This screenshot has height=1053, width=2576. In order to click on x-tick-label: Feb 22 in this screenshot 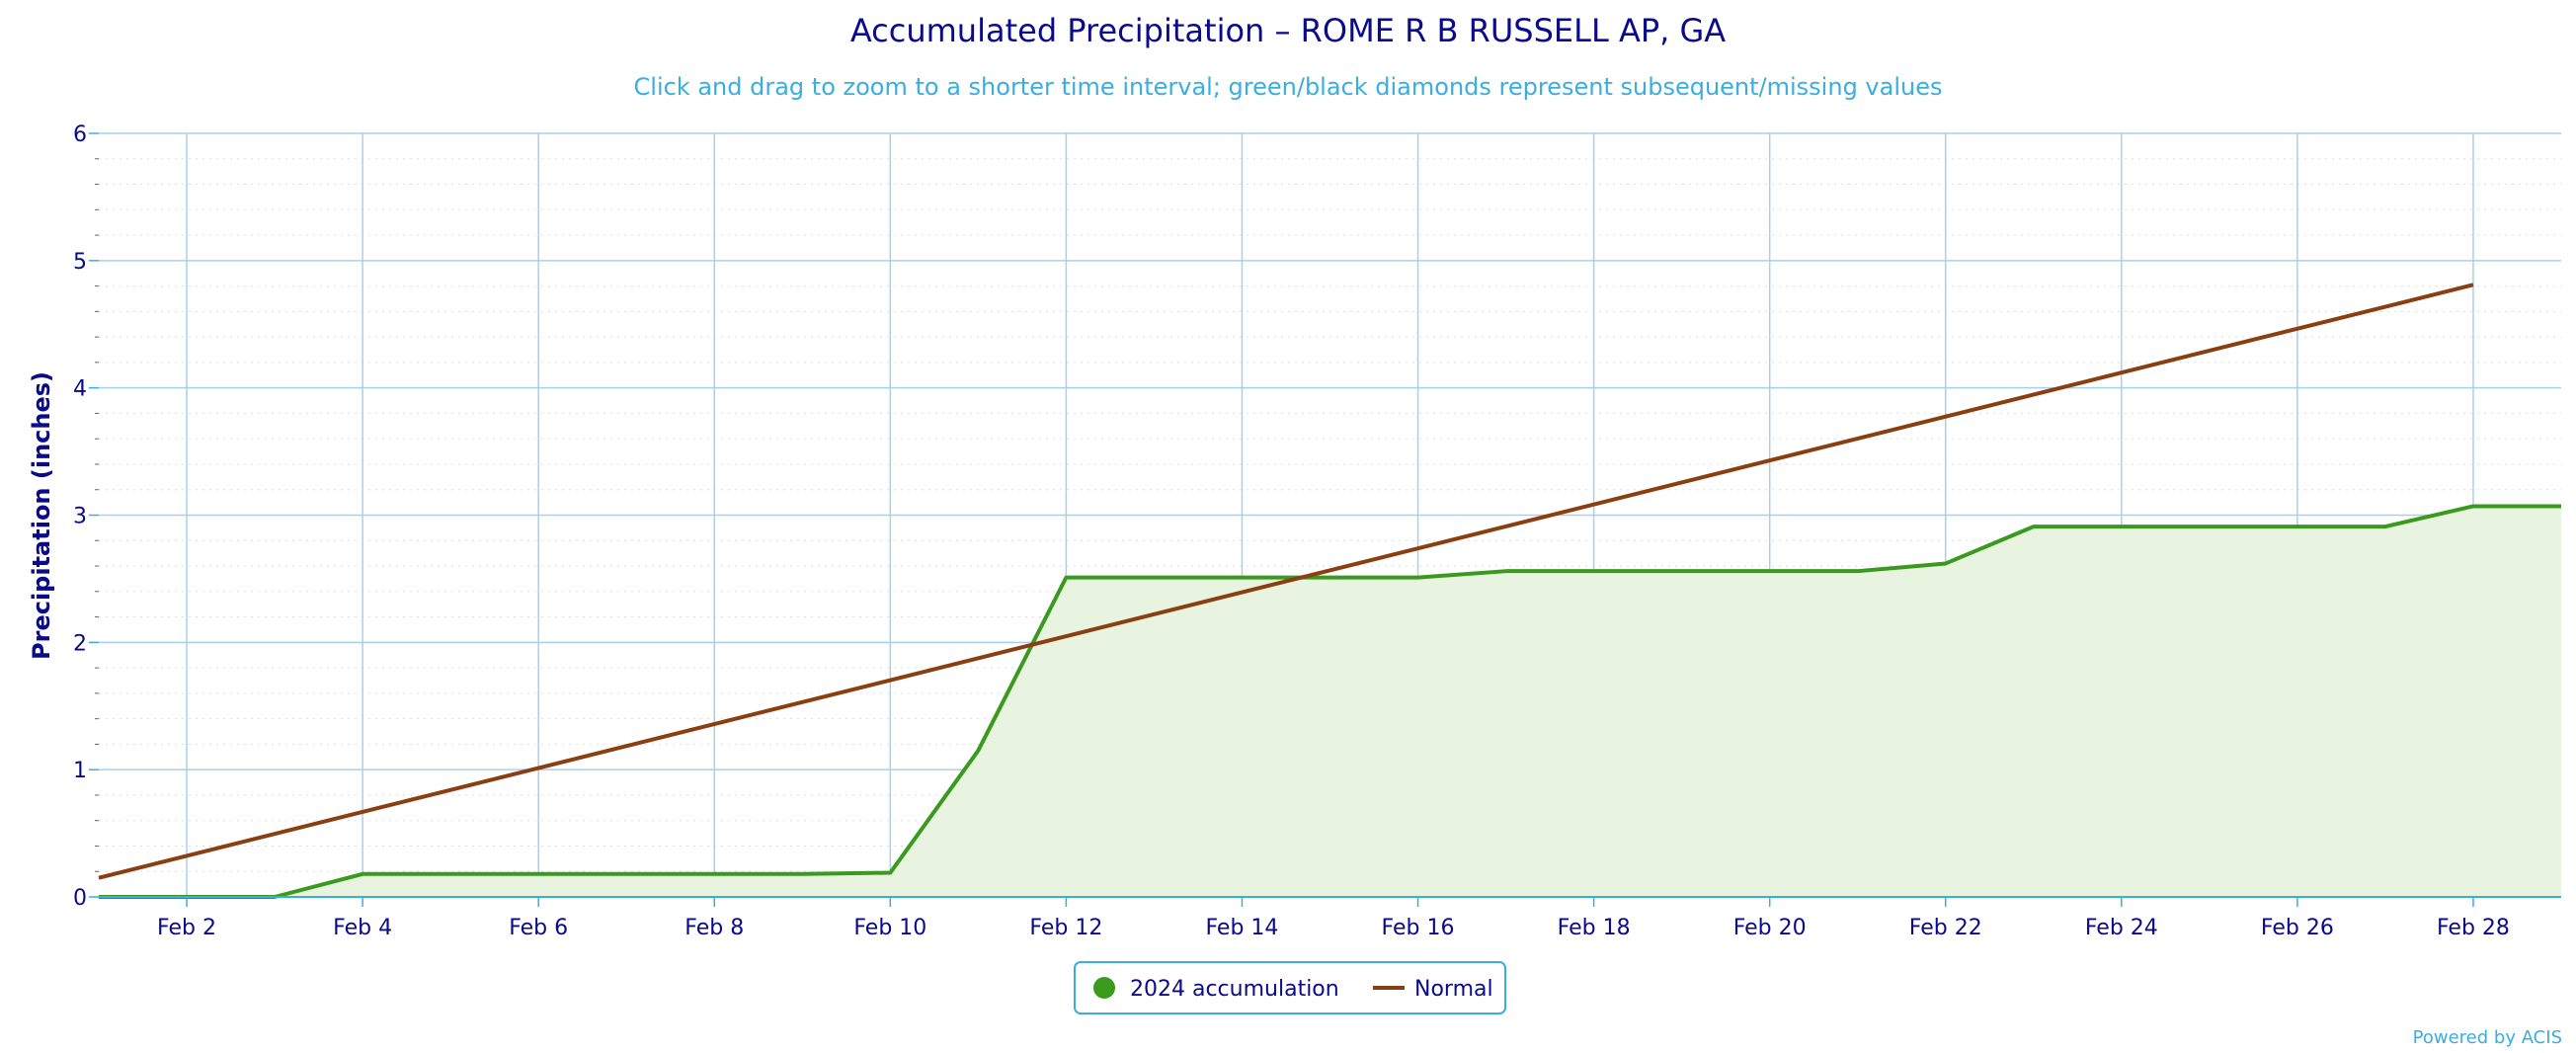, I will do `click(1945, 928)`.